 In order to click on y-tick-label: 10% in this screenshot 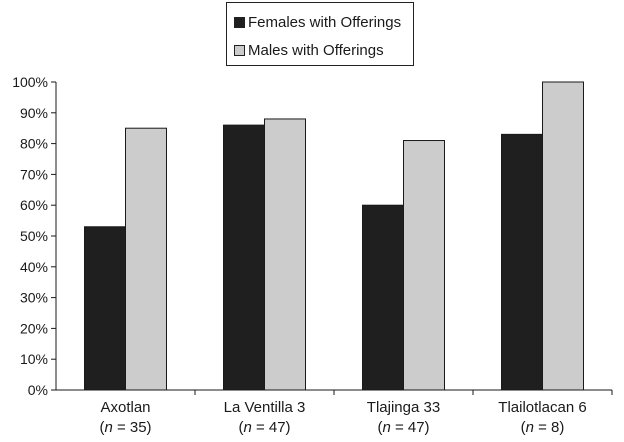, I will do `click(34, 359)`.